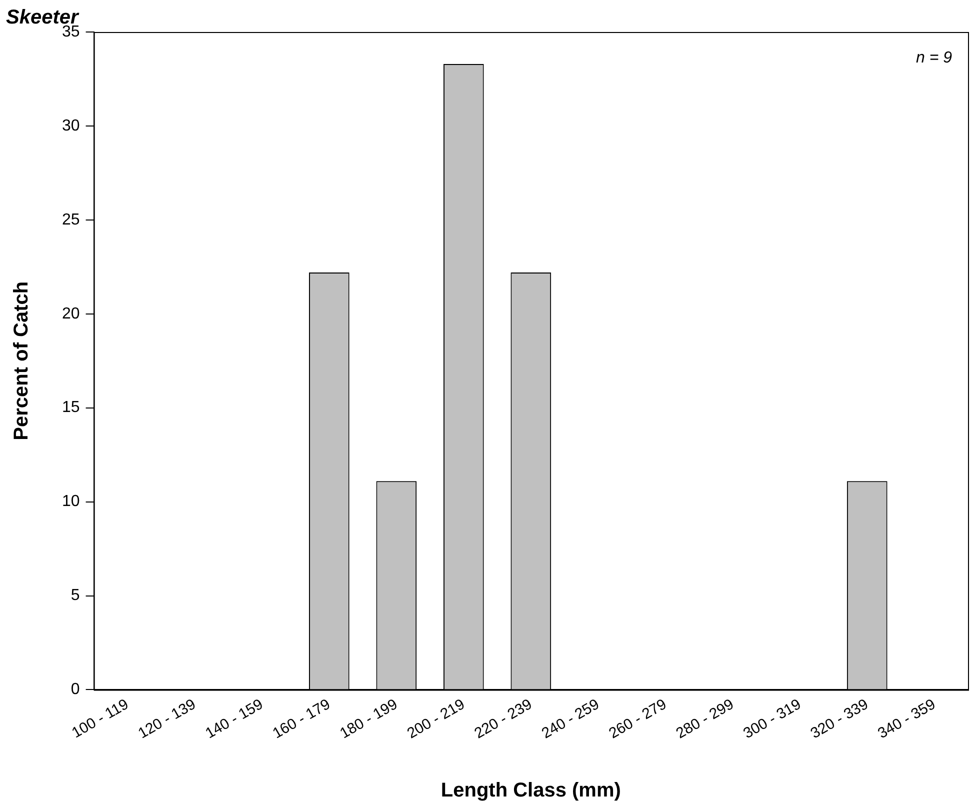 This screenshot has height=809, width=980. I want to click on y-tick-label: 30, so click(71, 125).